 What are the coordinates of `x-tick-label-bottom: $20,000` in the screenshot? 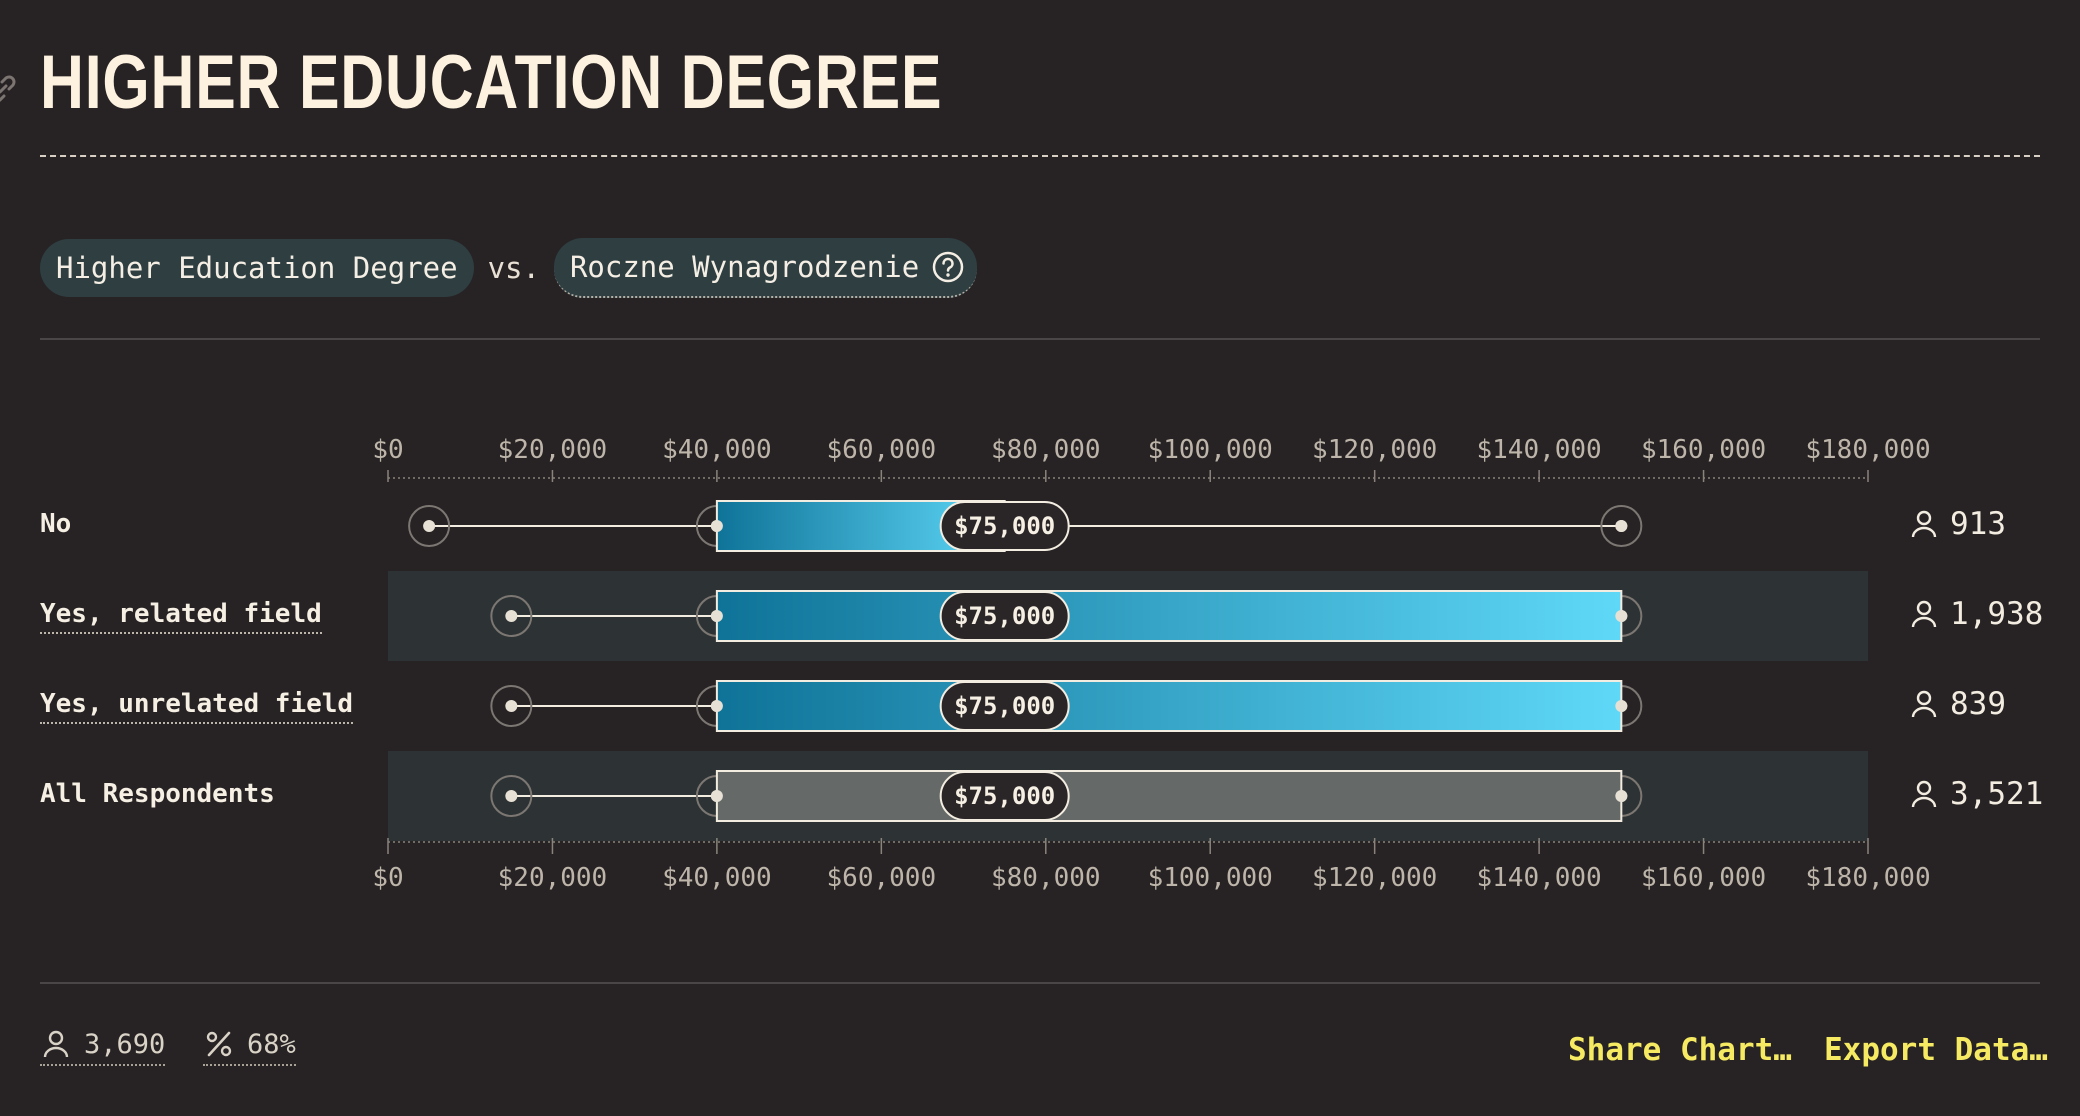 It's located at (553, 878).